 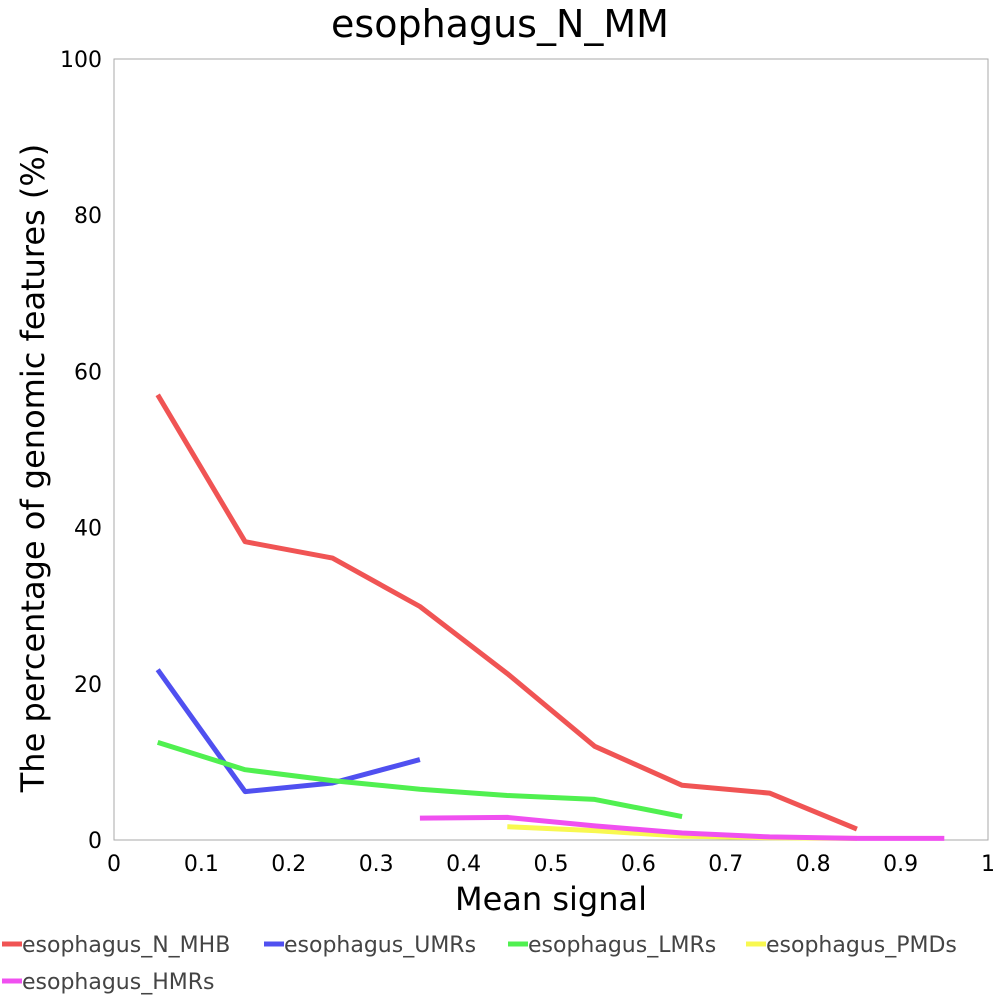 I want to click on y-tick-label: 100, so click(x=81, y=60).